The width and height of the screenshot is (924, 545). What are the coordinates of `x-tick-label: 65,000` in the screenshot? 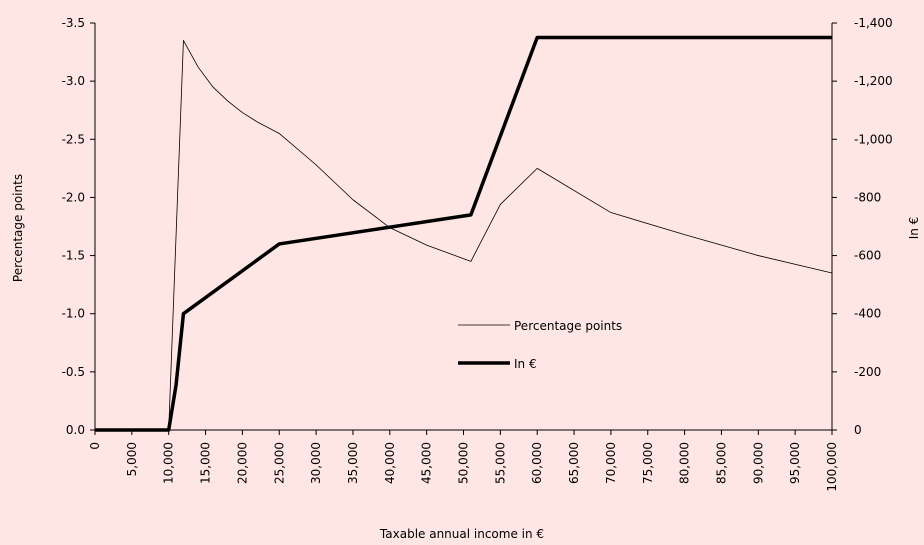 It's located at (574, 463).